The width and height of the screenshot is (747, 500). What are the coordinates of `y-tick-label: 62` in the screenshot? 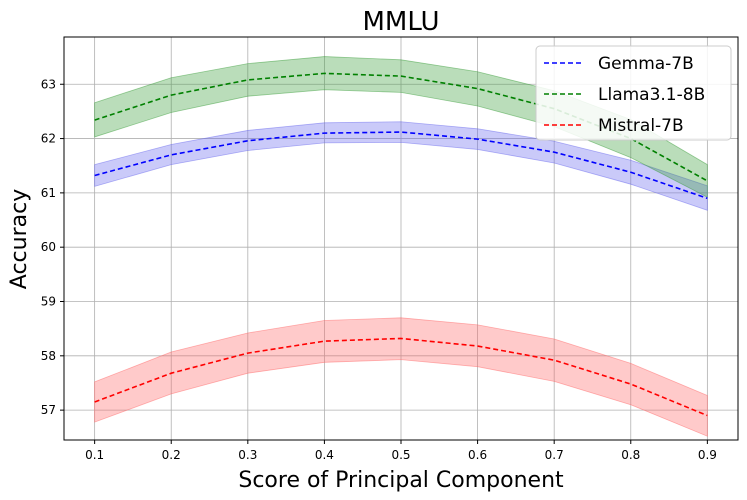 It's located at (48, 139).